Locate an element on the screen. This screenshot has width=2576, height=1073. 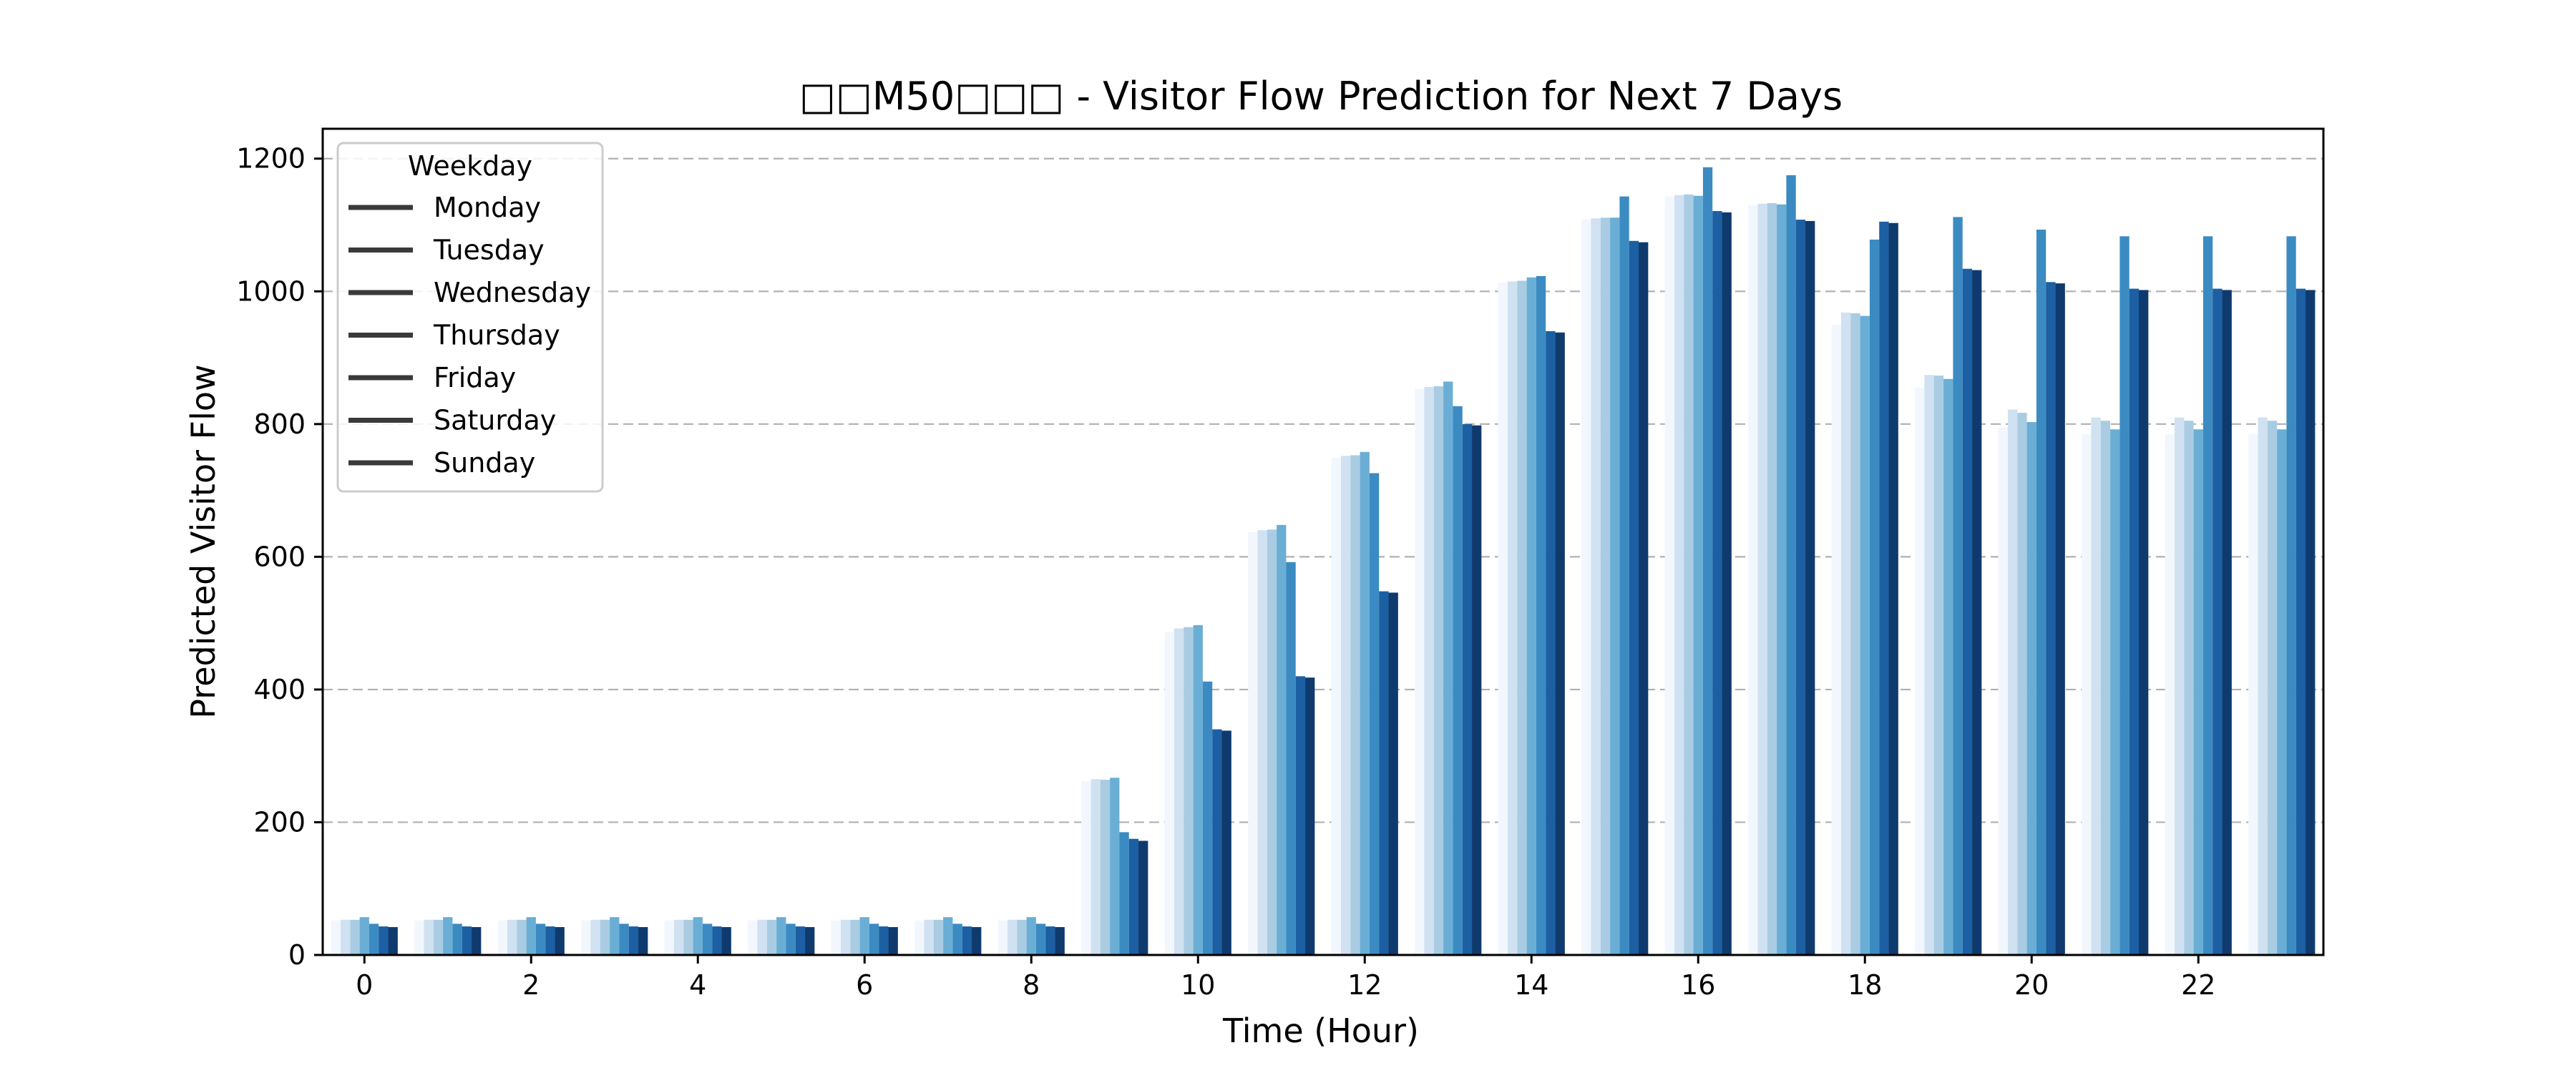
legend-label-saturday: Saturday is located at coordinates (495, 420).